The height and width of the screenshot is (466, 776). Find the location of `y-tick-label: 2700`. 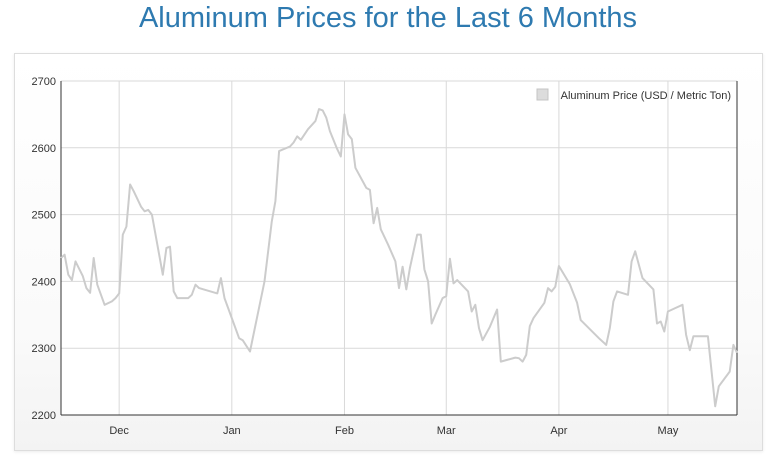

y-tick-label: 2700 is located at coordinates (44, 82).